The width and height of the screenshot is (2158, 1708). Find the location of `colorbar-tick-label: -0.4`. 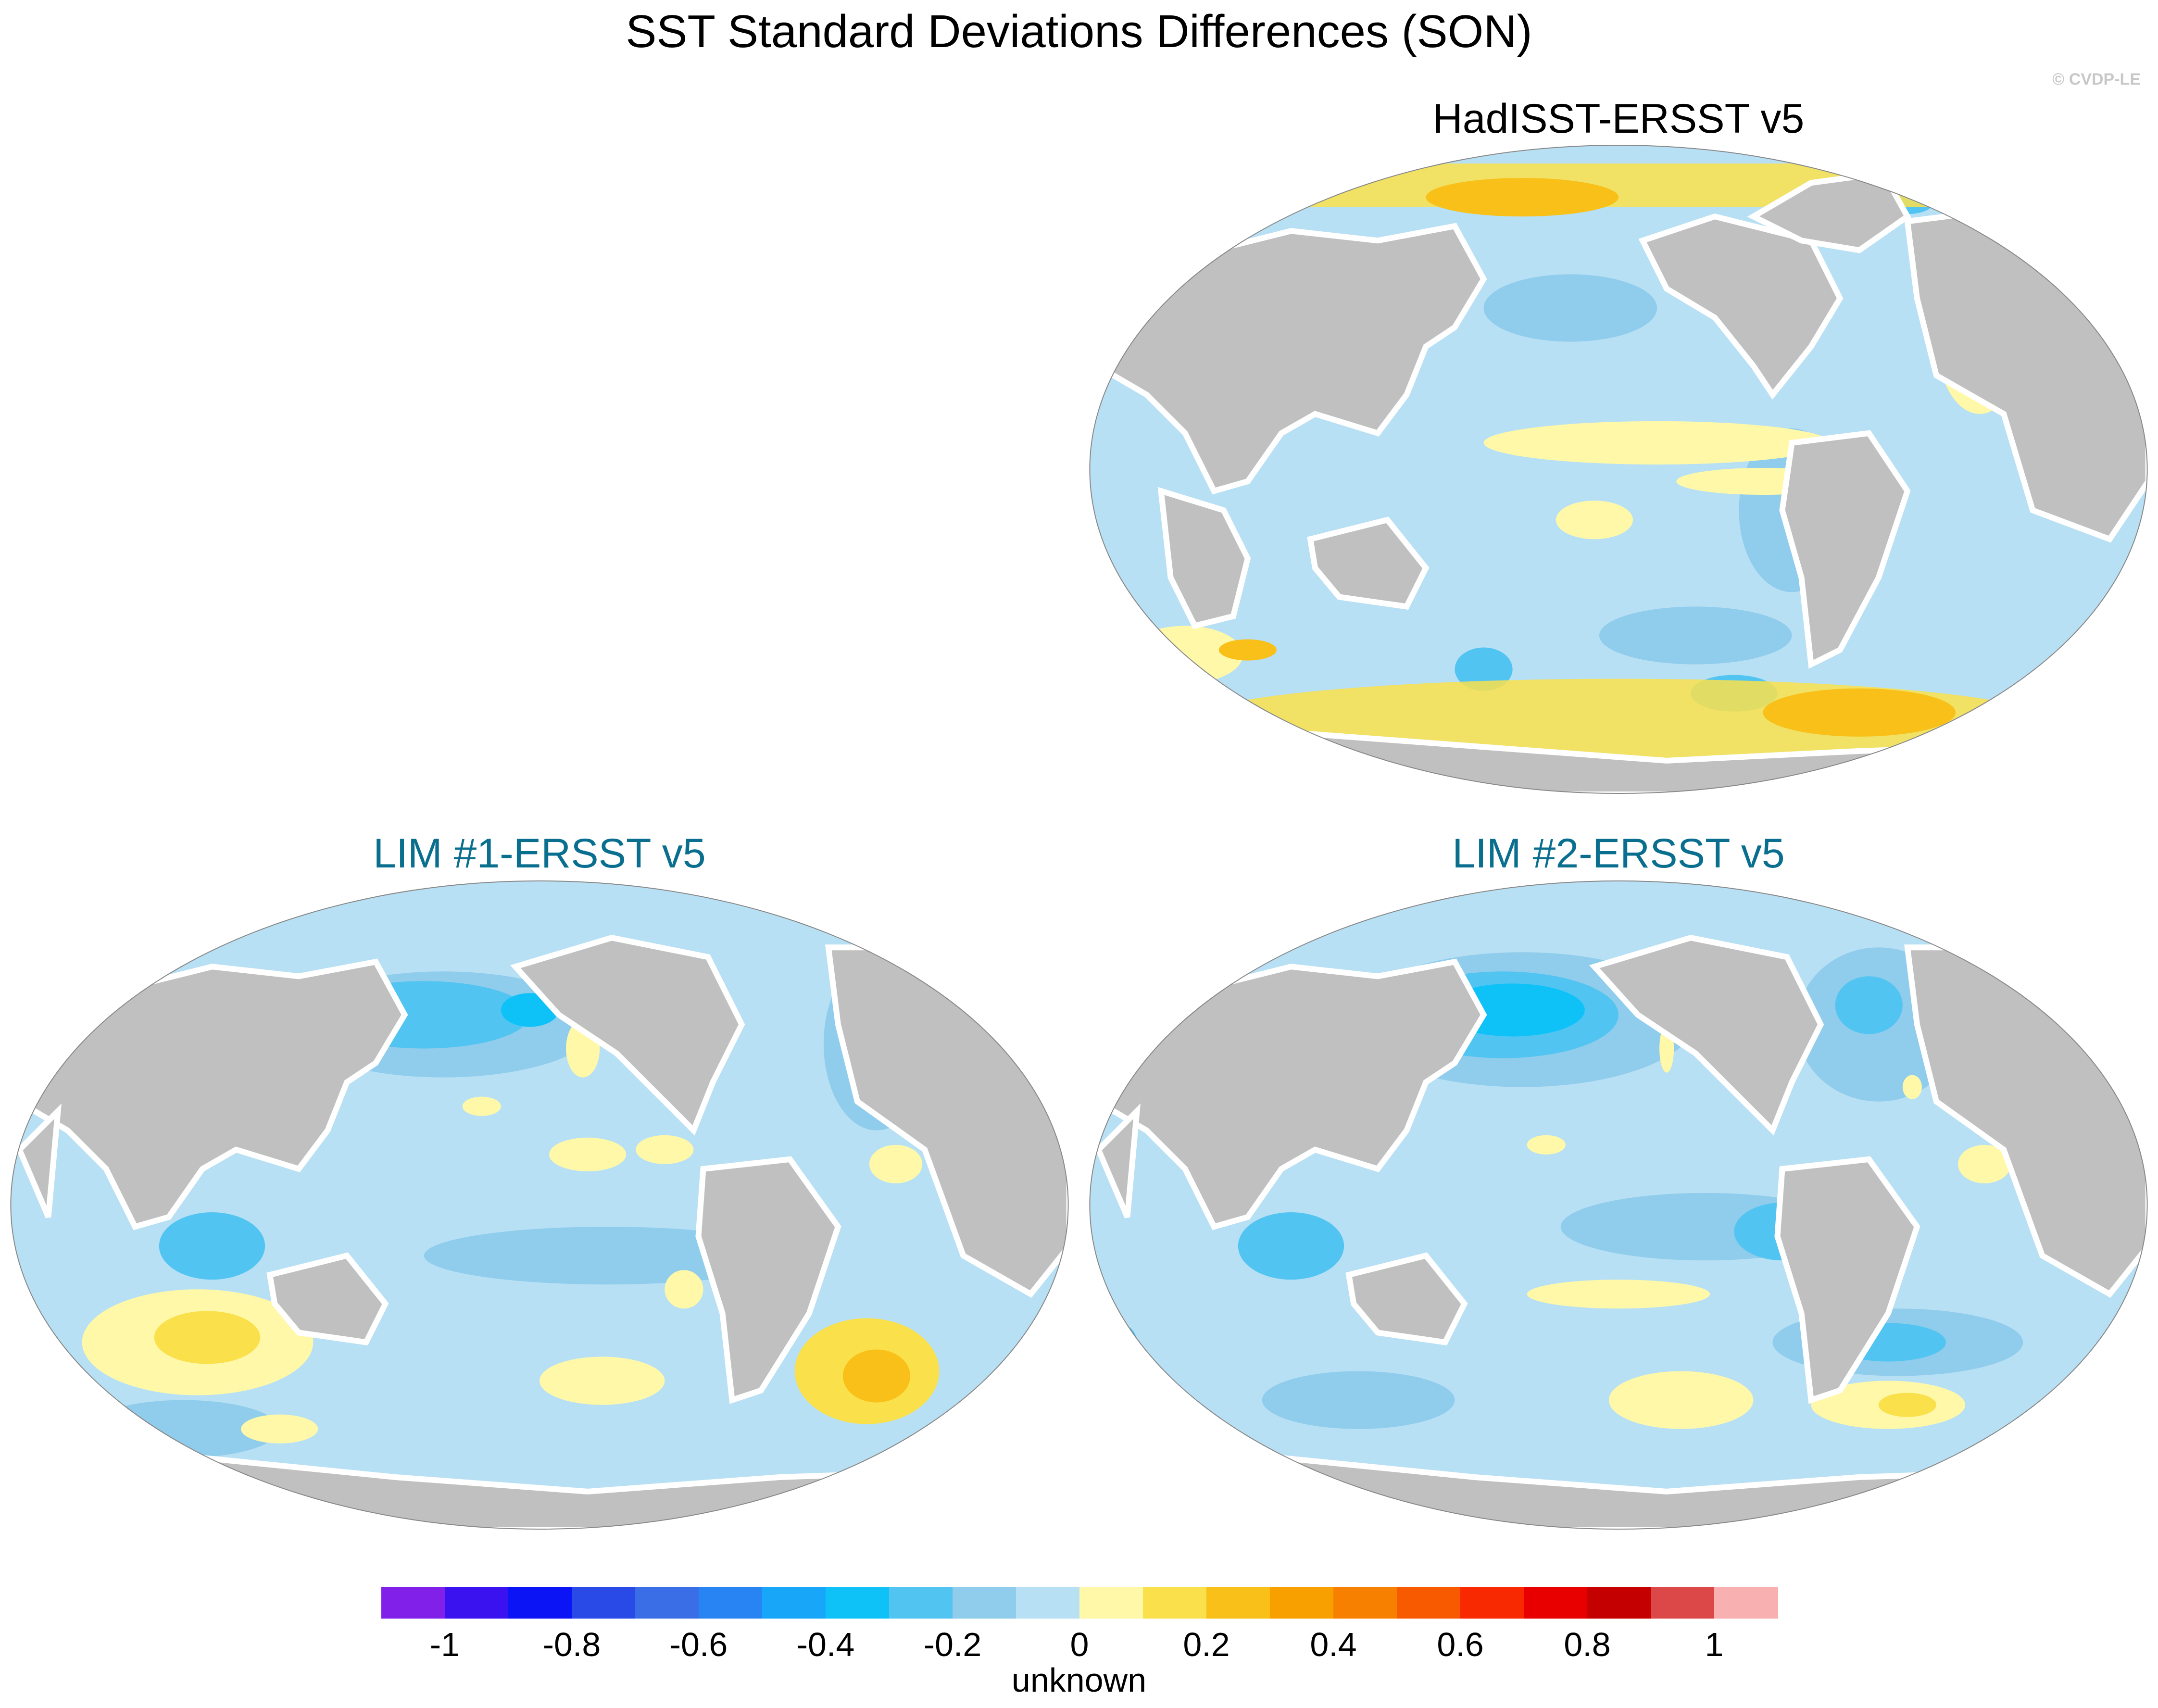

colorbar-tick-label: -0.4 is located at coordinates (825, 1644).